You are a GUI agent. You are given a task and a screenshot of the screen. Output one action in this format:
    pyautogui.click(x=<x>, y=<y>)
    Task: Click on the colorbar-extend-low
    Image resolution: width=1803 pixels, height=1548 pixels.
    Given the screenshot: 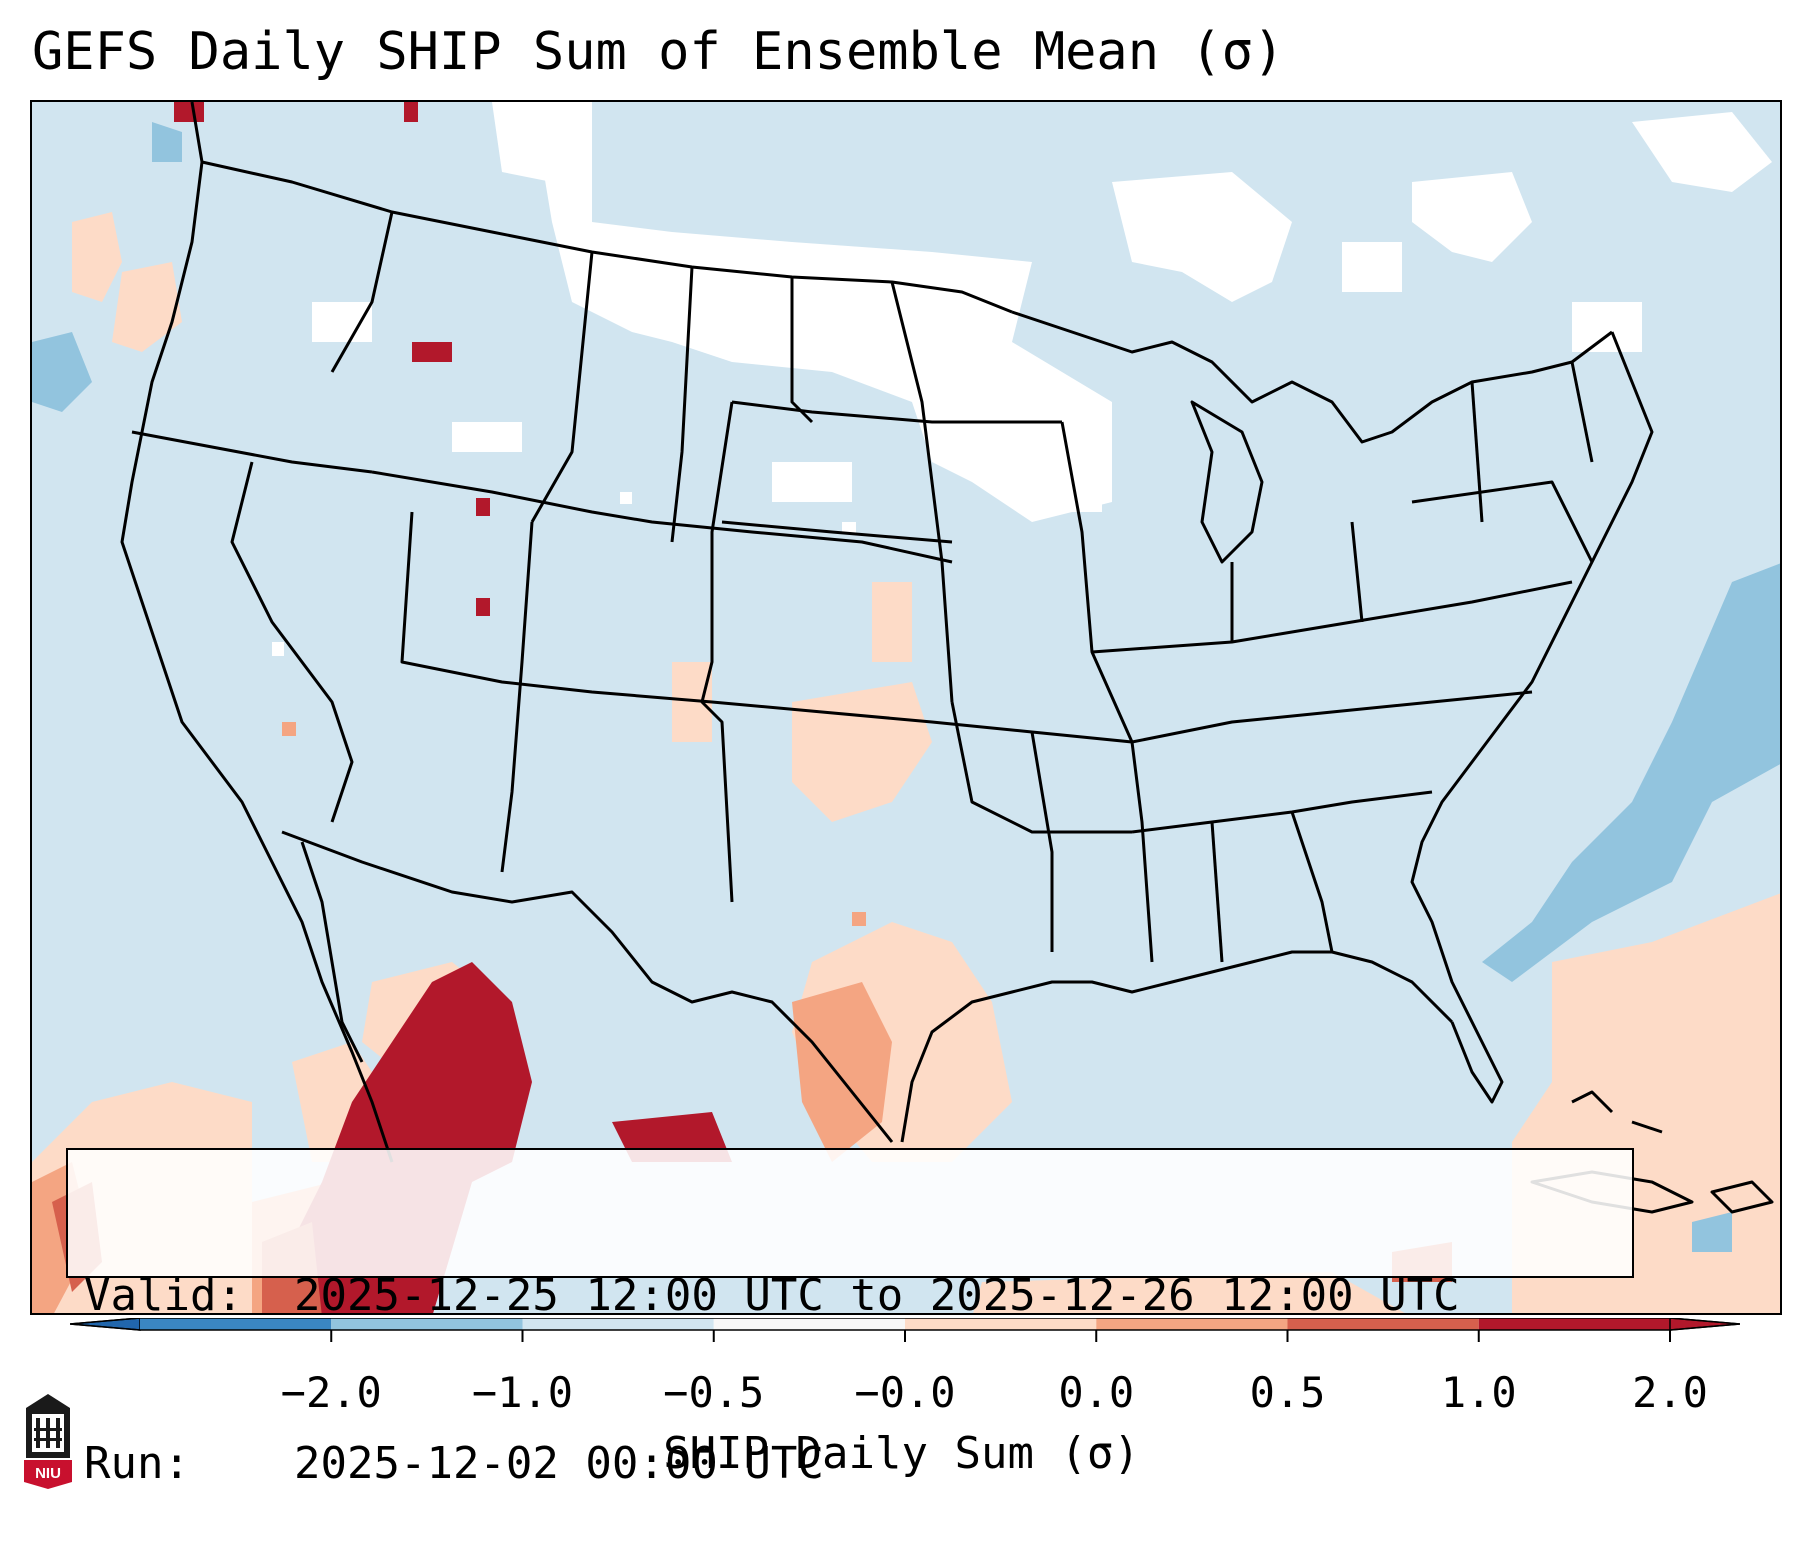 What is the action you would take?
    pyautogui.click(x=105, y=1324)
    